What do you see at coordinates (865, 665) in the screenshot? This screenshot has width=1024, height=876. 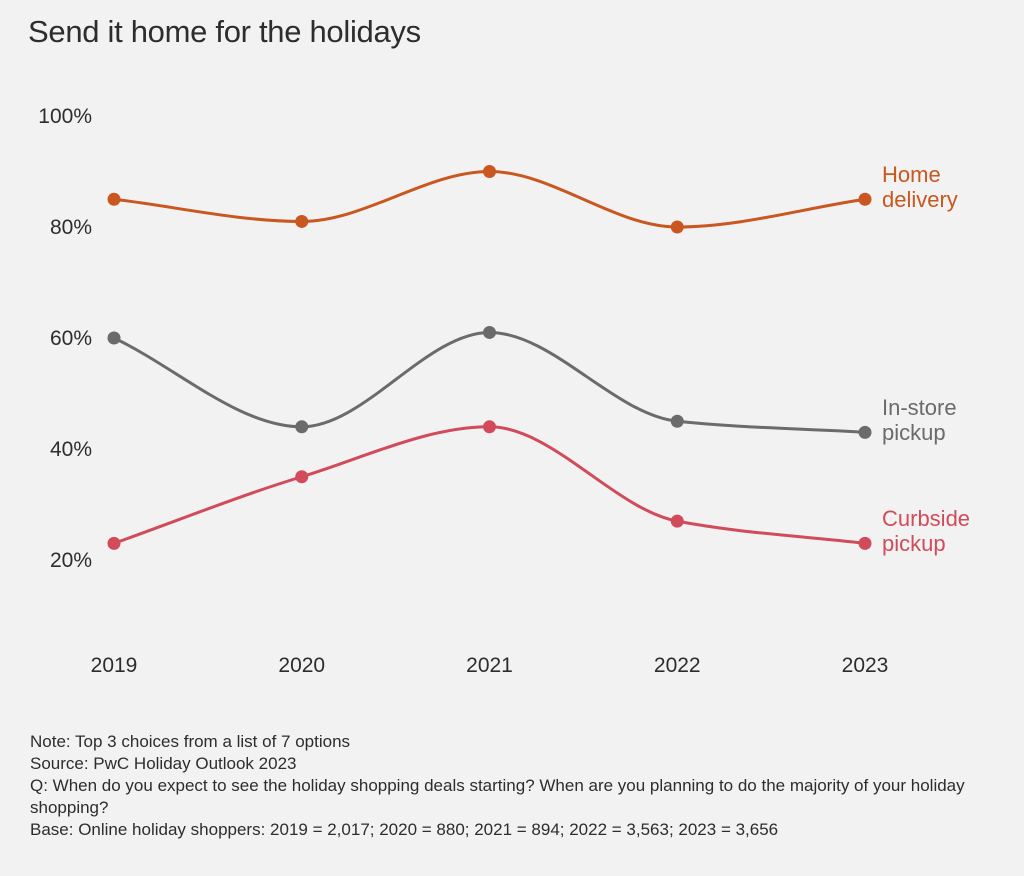 I see `x-tick-label: 2023` at bounding box center [865, 665].